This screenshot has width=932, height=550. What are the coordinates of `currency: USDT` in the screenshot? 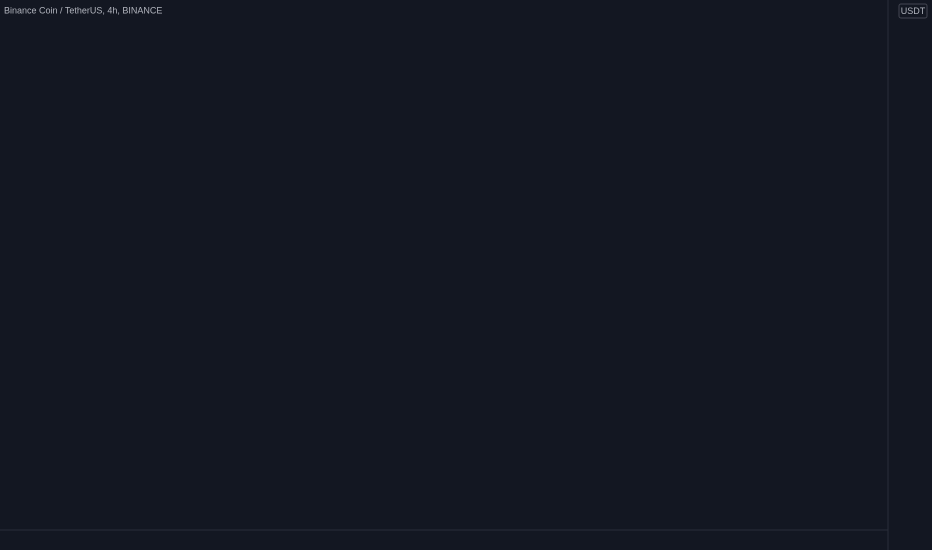 It's located at (913, 11).